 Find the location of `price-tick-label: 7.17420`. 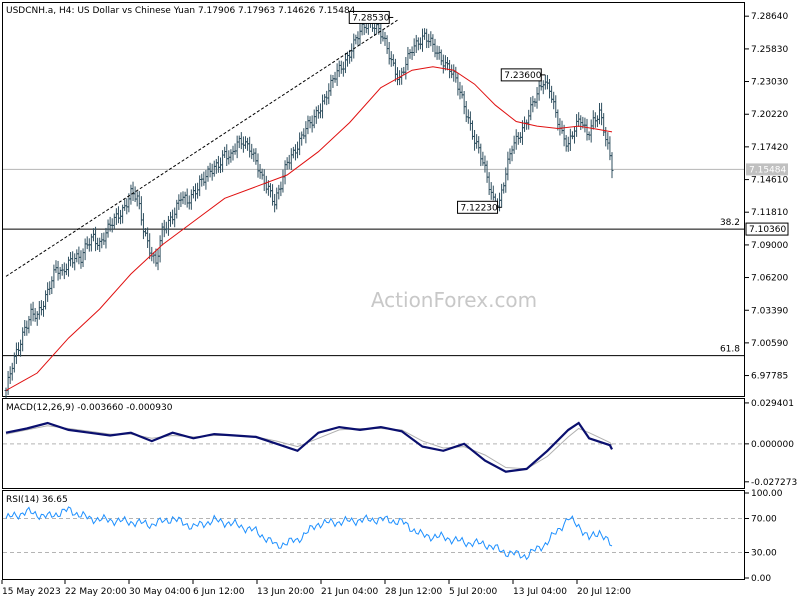

price-tick-label: 7.17420 is located at coordinates (769, 148).